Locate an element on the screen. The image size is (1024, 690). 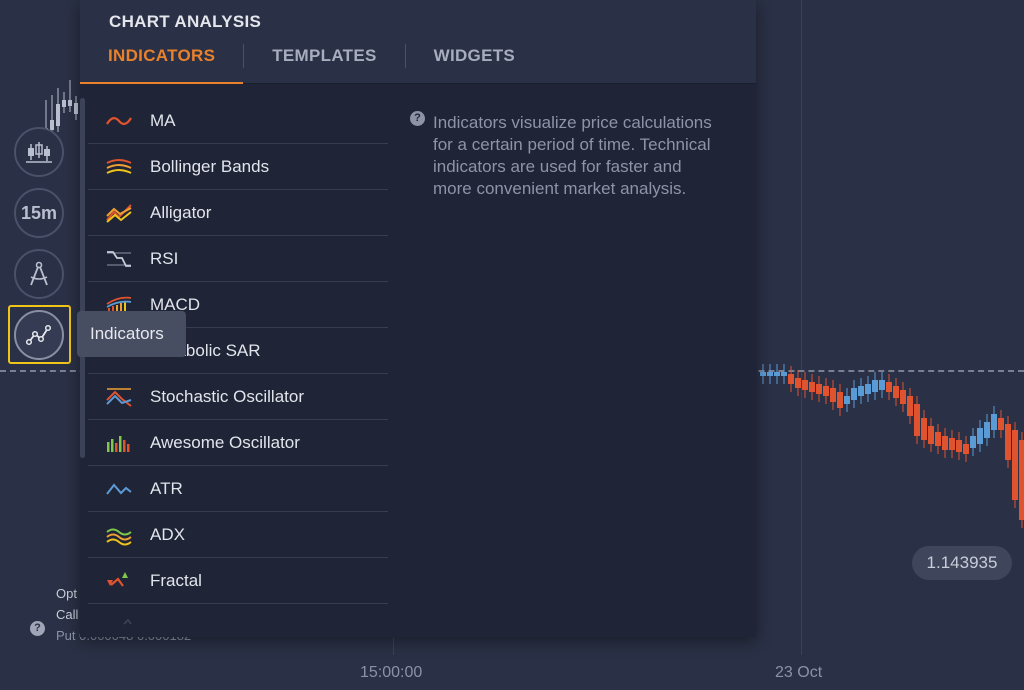
call-label: Call is located at coordinates (67, 614).